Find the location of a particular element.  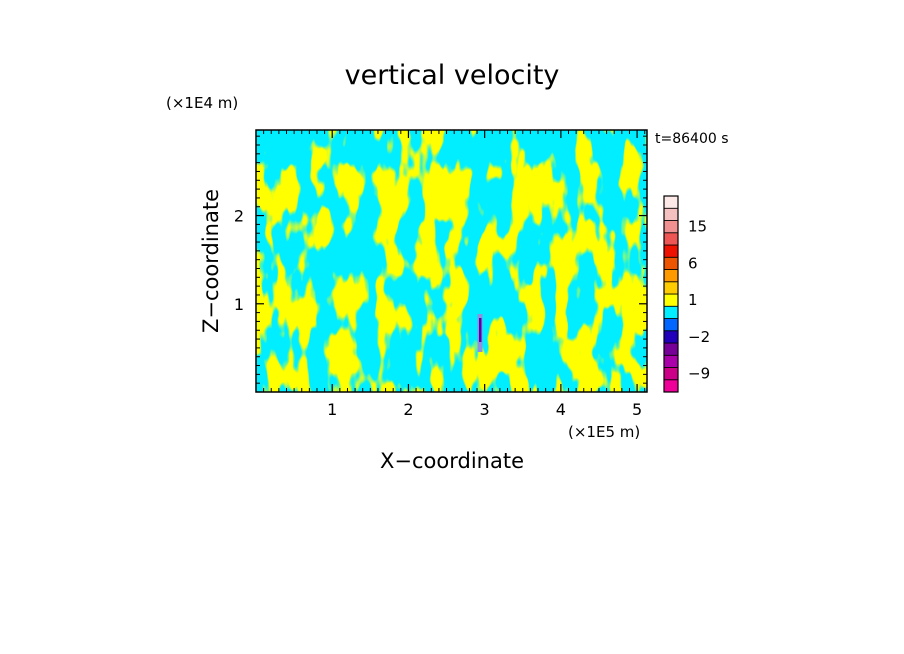

x-axis-title: X−coordinate is located at coordinates (452, 461).